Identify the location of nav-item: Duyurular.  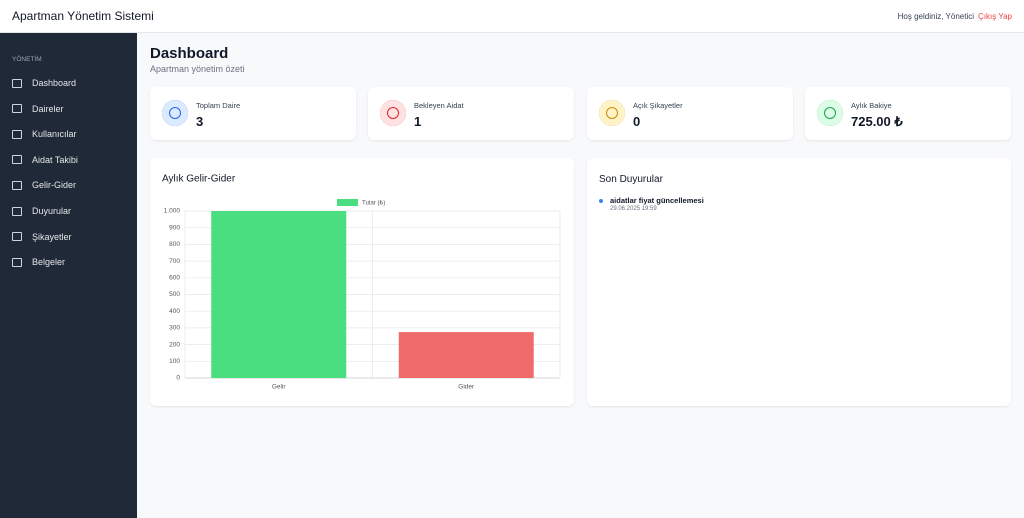
(41, 211).